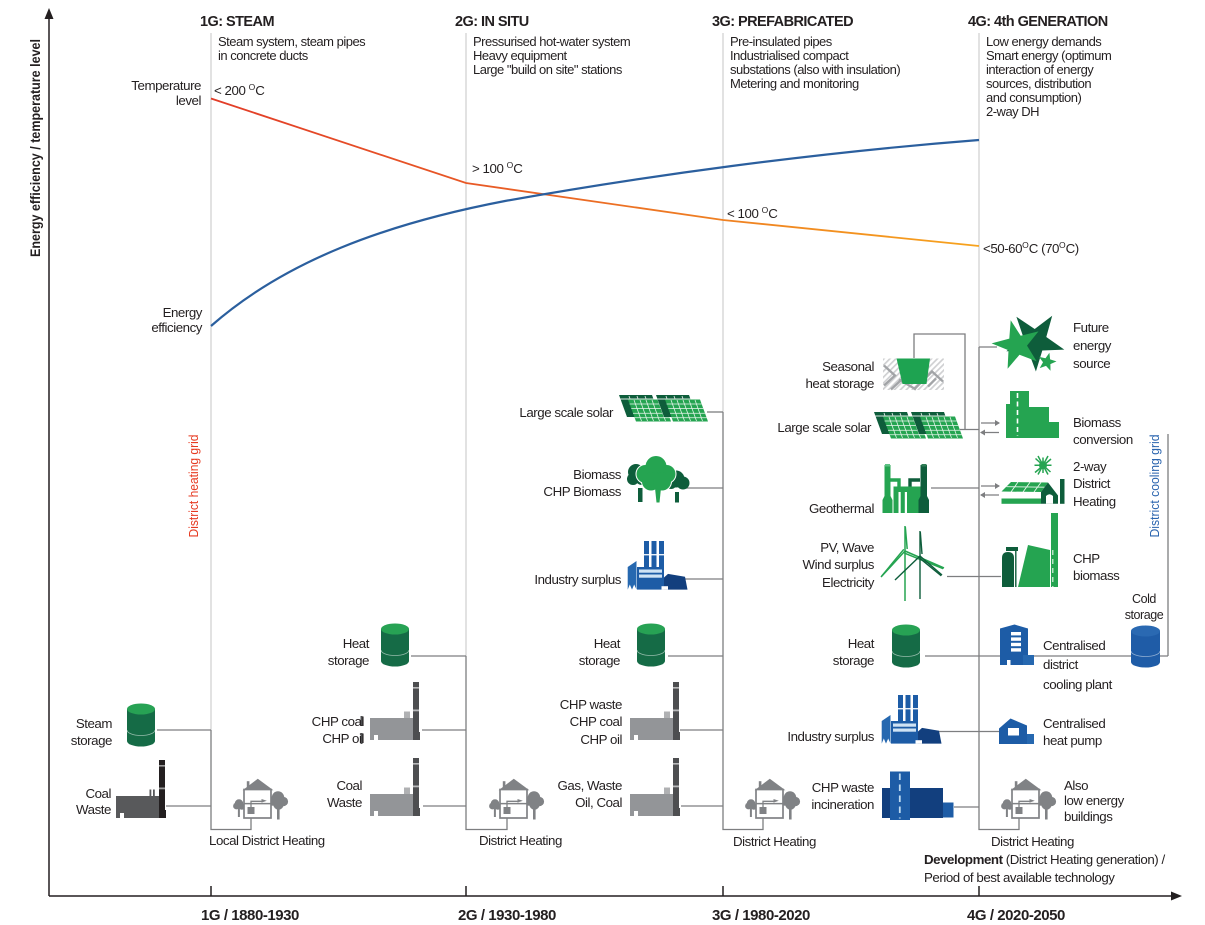 The image size is (1205, 925). Describe the element at coordinates (1155, 485) in the screenshot. I see `svg-text: District cooling grid` at that location.